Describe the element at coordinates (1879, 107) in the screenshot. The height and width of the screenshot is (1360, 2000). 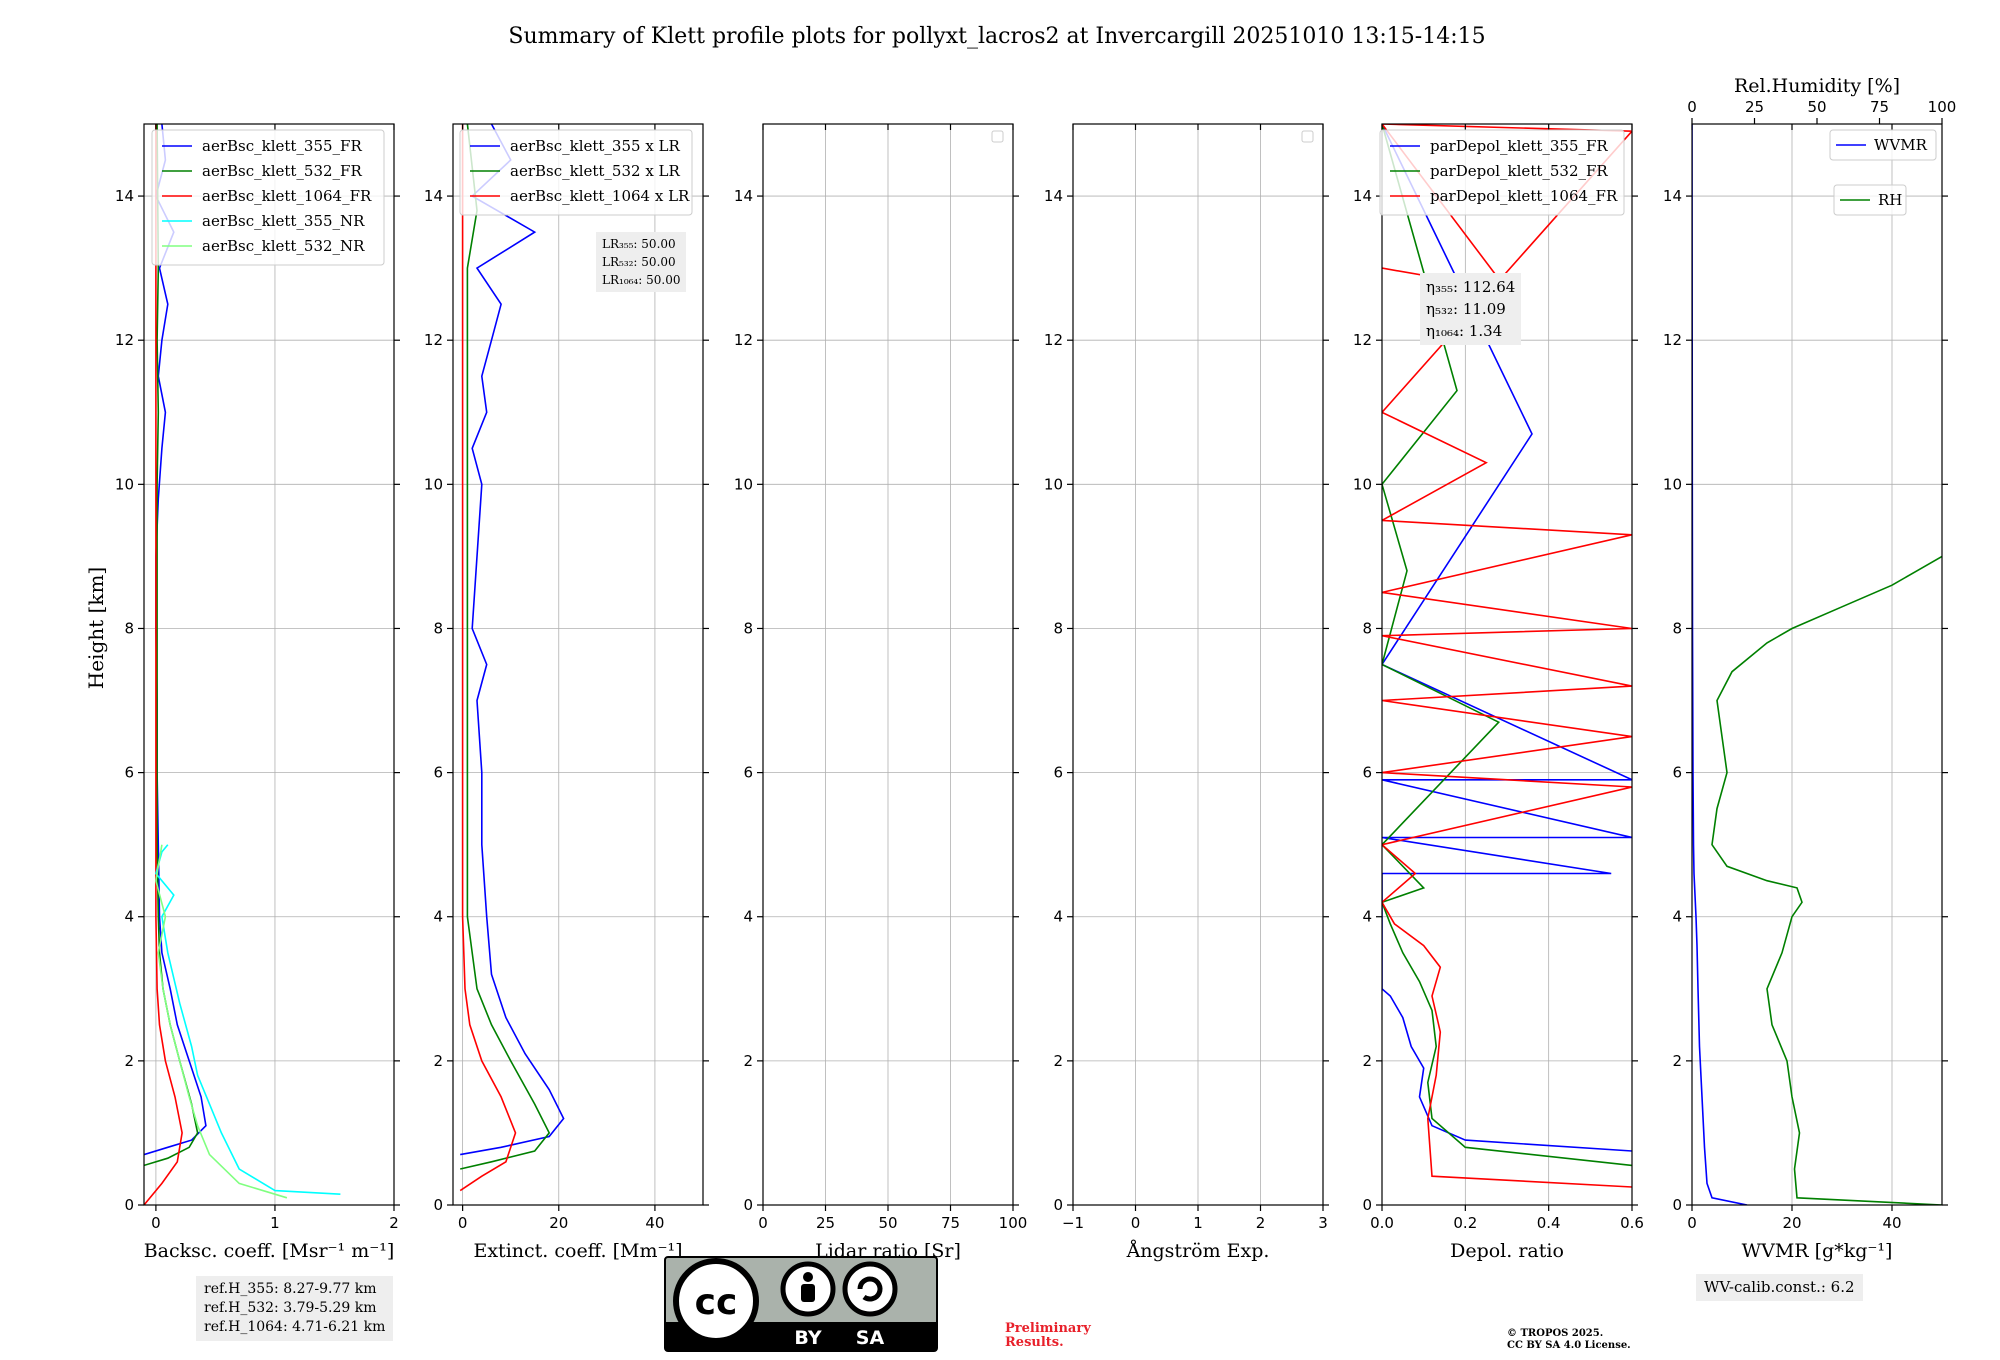
I see `x2-tick-label: 75` at that location.